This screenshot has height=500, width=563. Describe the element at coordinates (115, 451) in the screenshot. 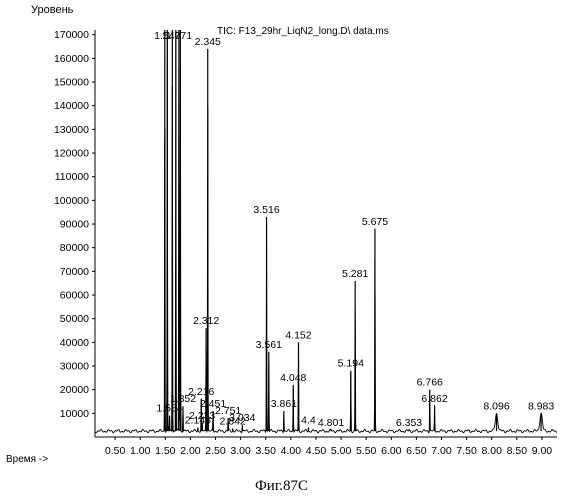

I see `x-tick-label: 0.50` at that location.